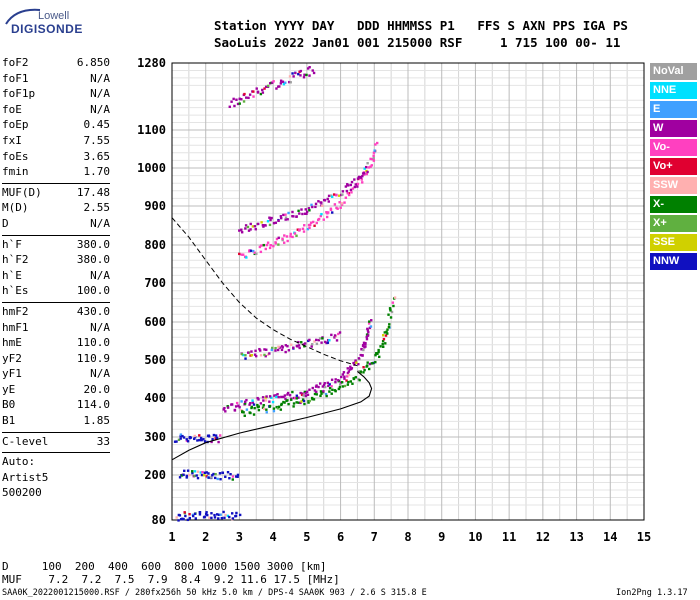 This screenshot has width=700, height=600. I want to click on legend-item: Vo-, so click(673, 147).